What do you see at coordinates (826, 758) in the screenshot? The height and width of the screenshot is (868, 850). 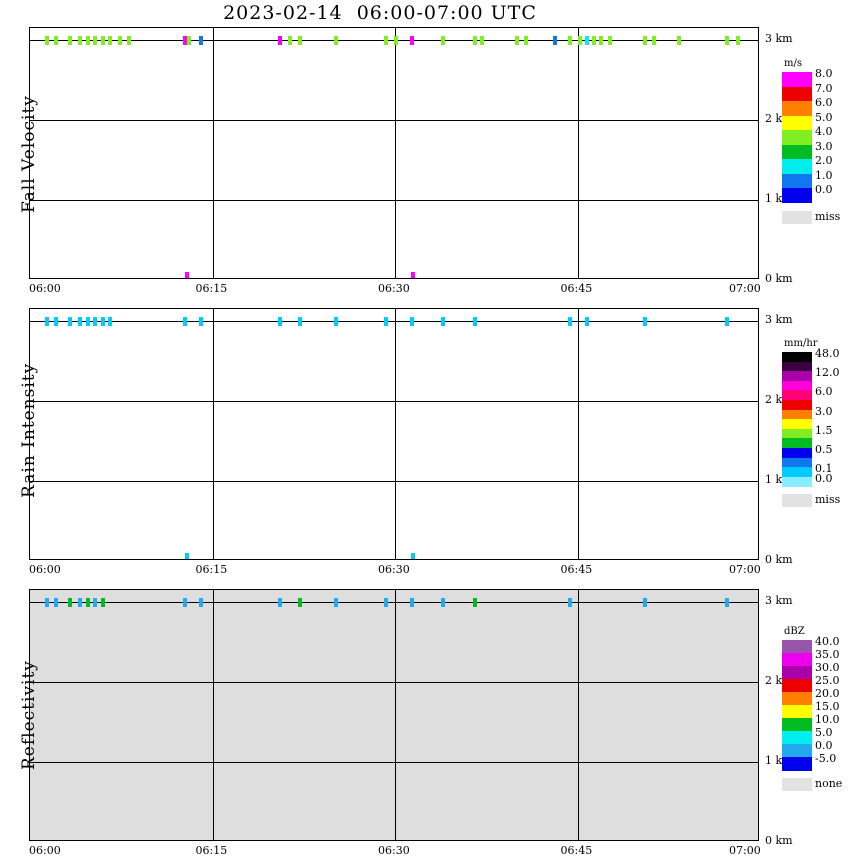 I see `colorbar-tick-label: -5.0` at bounding box center [826, 758].